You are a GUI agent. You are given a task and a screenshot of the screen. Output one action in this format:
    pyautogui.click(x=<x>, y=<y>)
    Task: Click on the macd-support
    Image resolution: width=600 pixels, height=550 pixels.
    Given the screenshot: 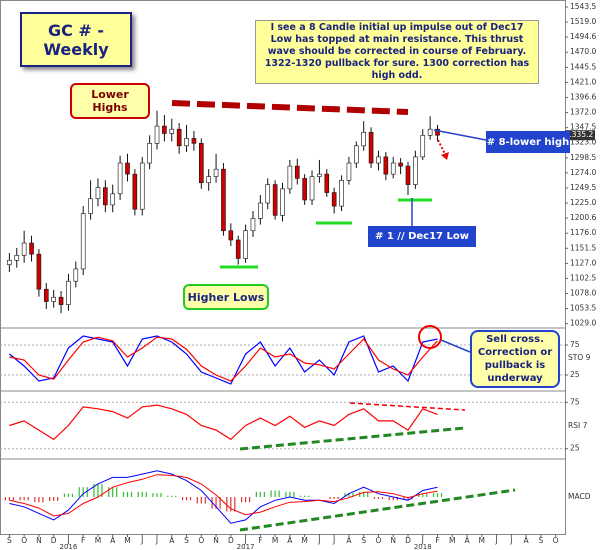 What is the action you would take?
    pyautogui.click(x=377, y=510)
    